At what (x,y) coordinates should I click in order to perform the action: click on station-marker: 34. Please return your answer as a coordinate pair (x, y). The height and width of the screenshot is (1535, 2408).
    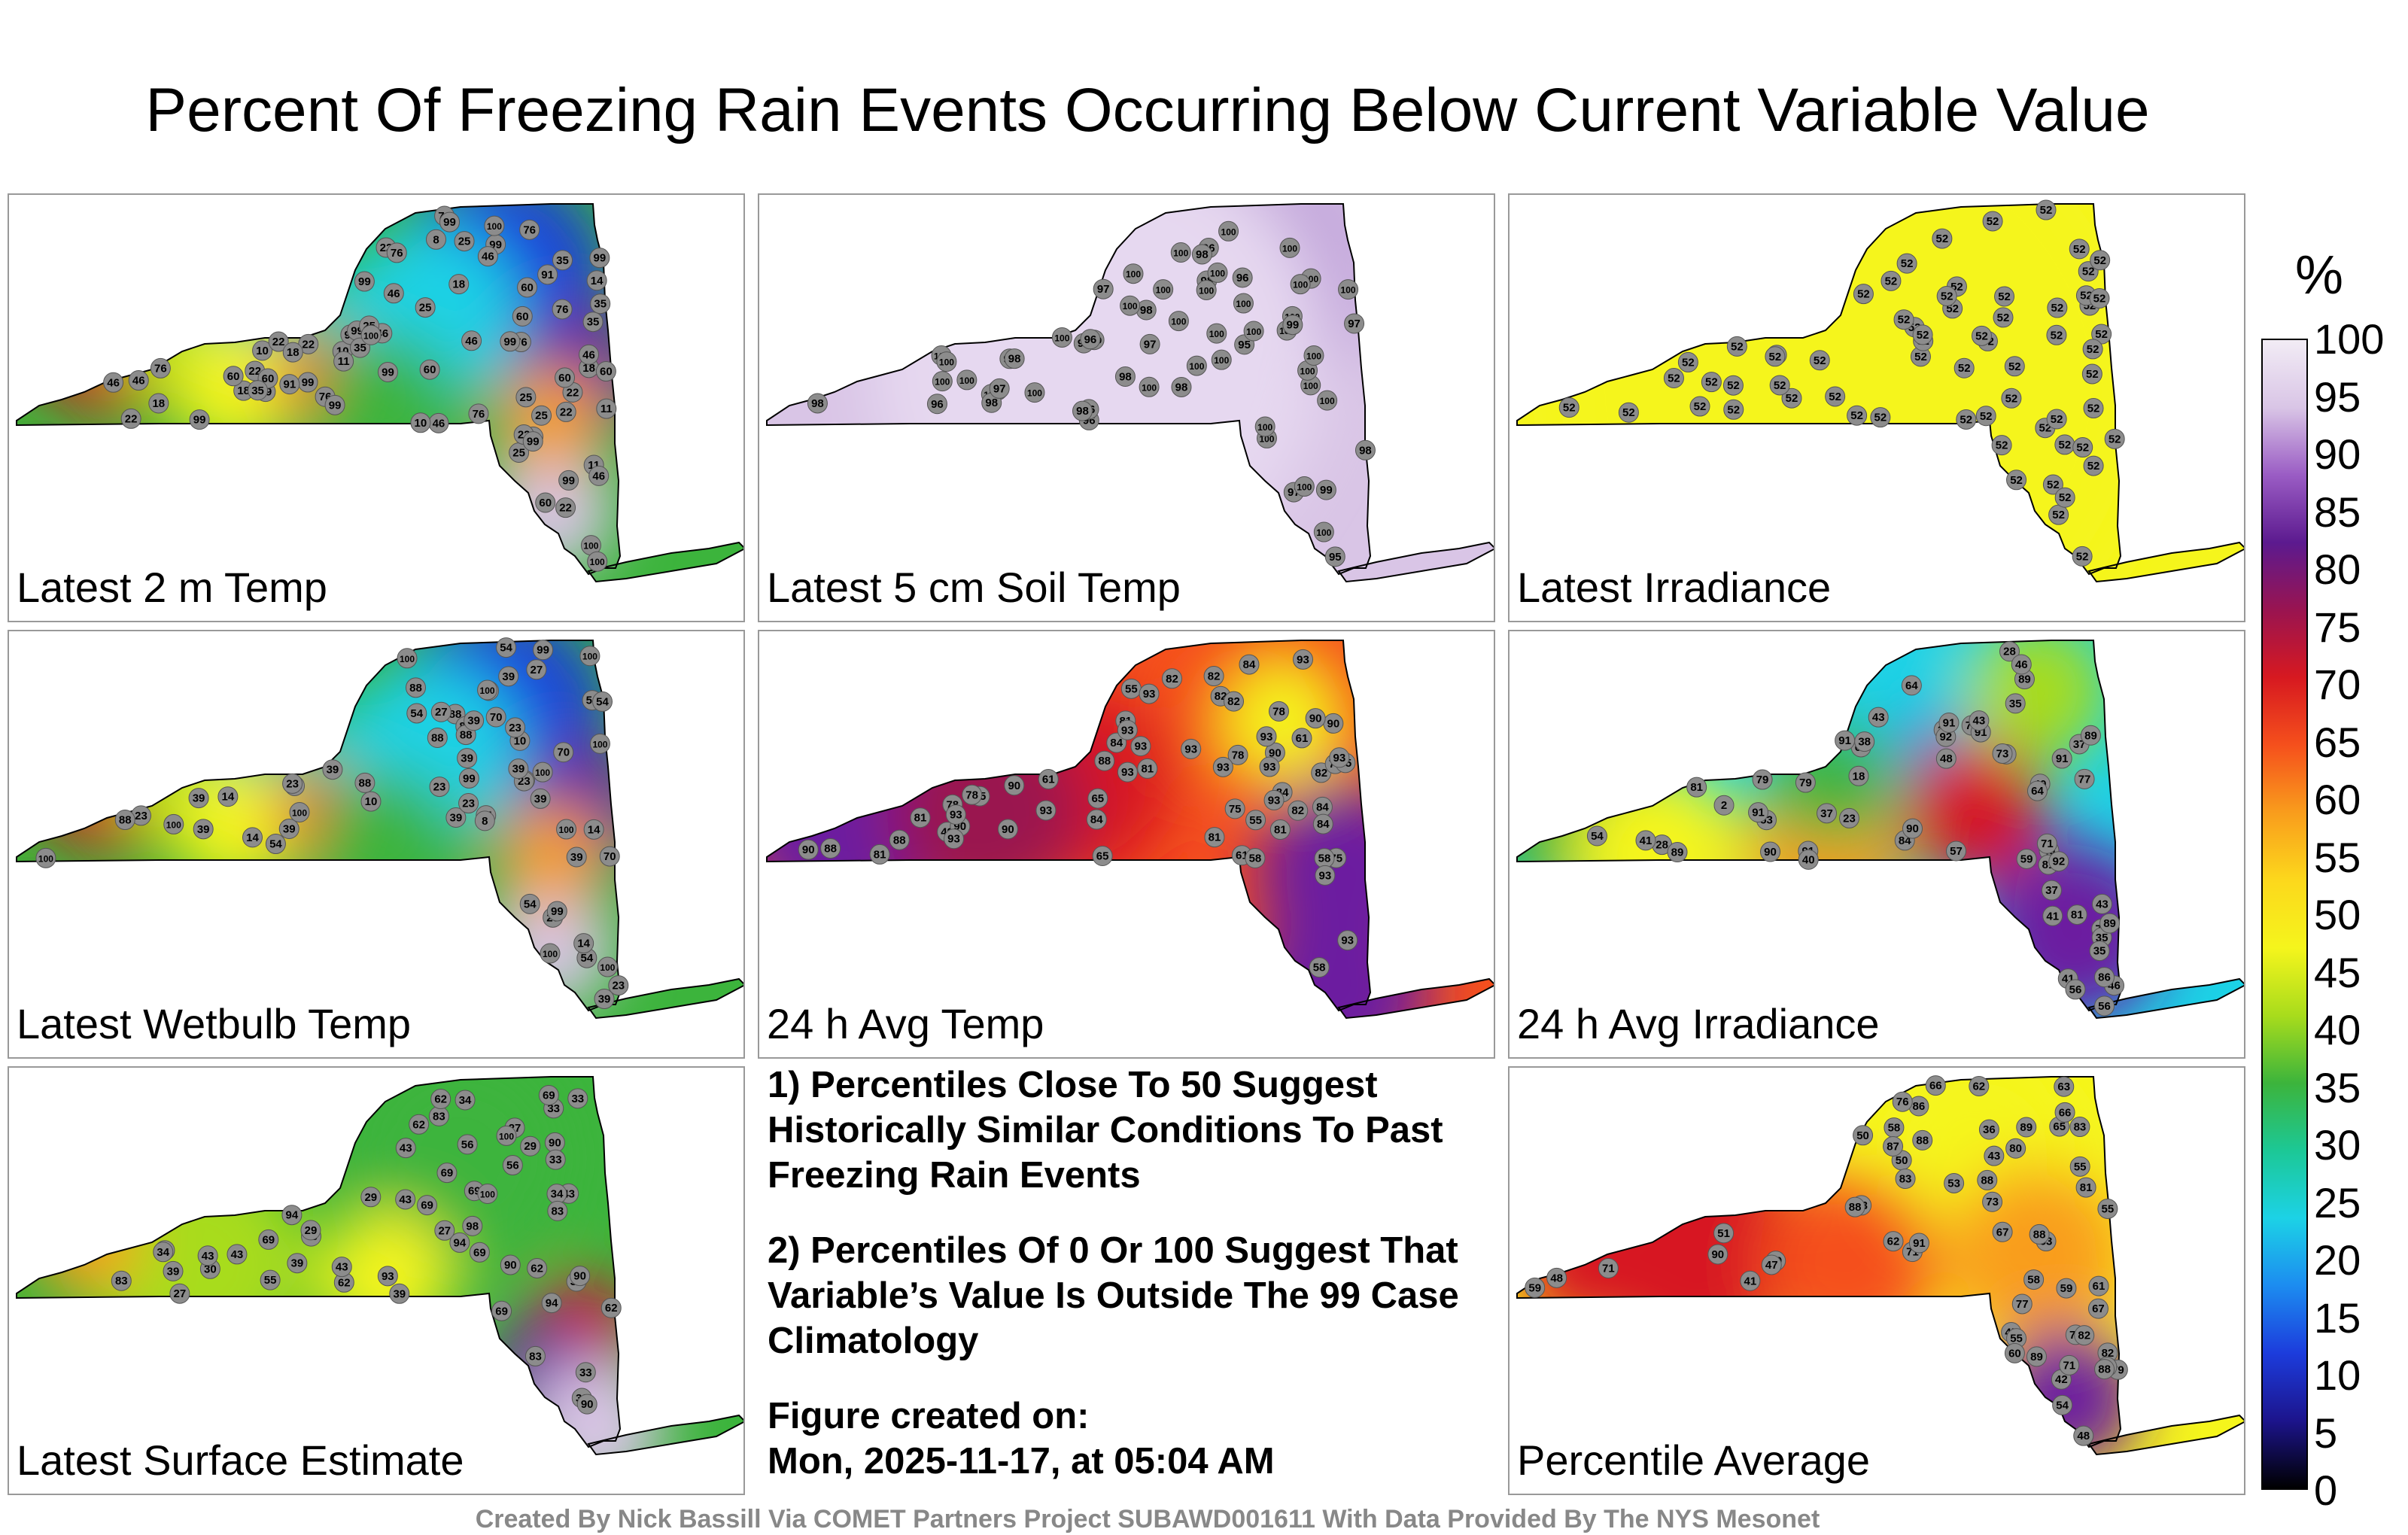
    Looking at the image, I should click on (163, 1252).